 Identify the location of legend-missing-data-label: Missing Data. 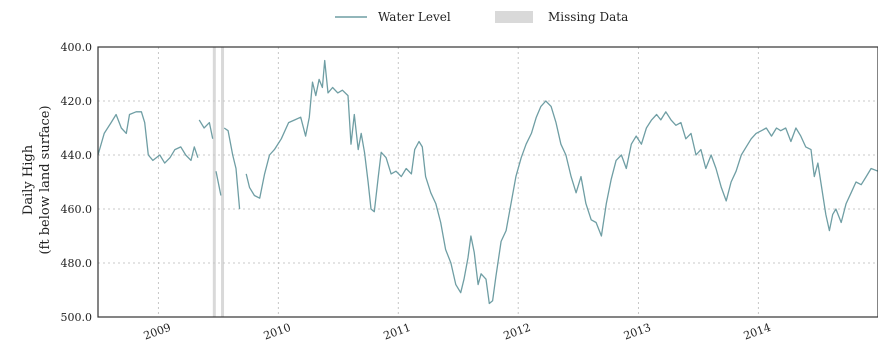
(588, 17).